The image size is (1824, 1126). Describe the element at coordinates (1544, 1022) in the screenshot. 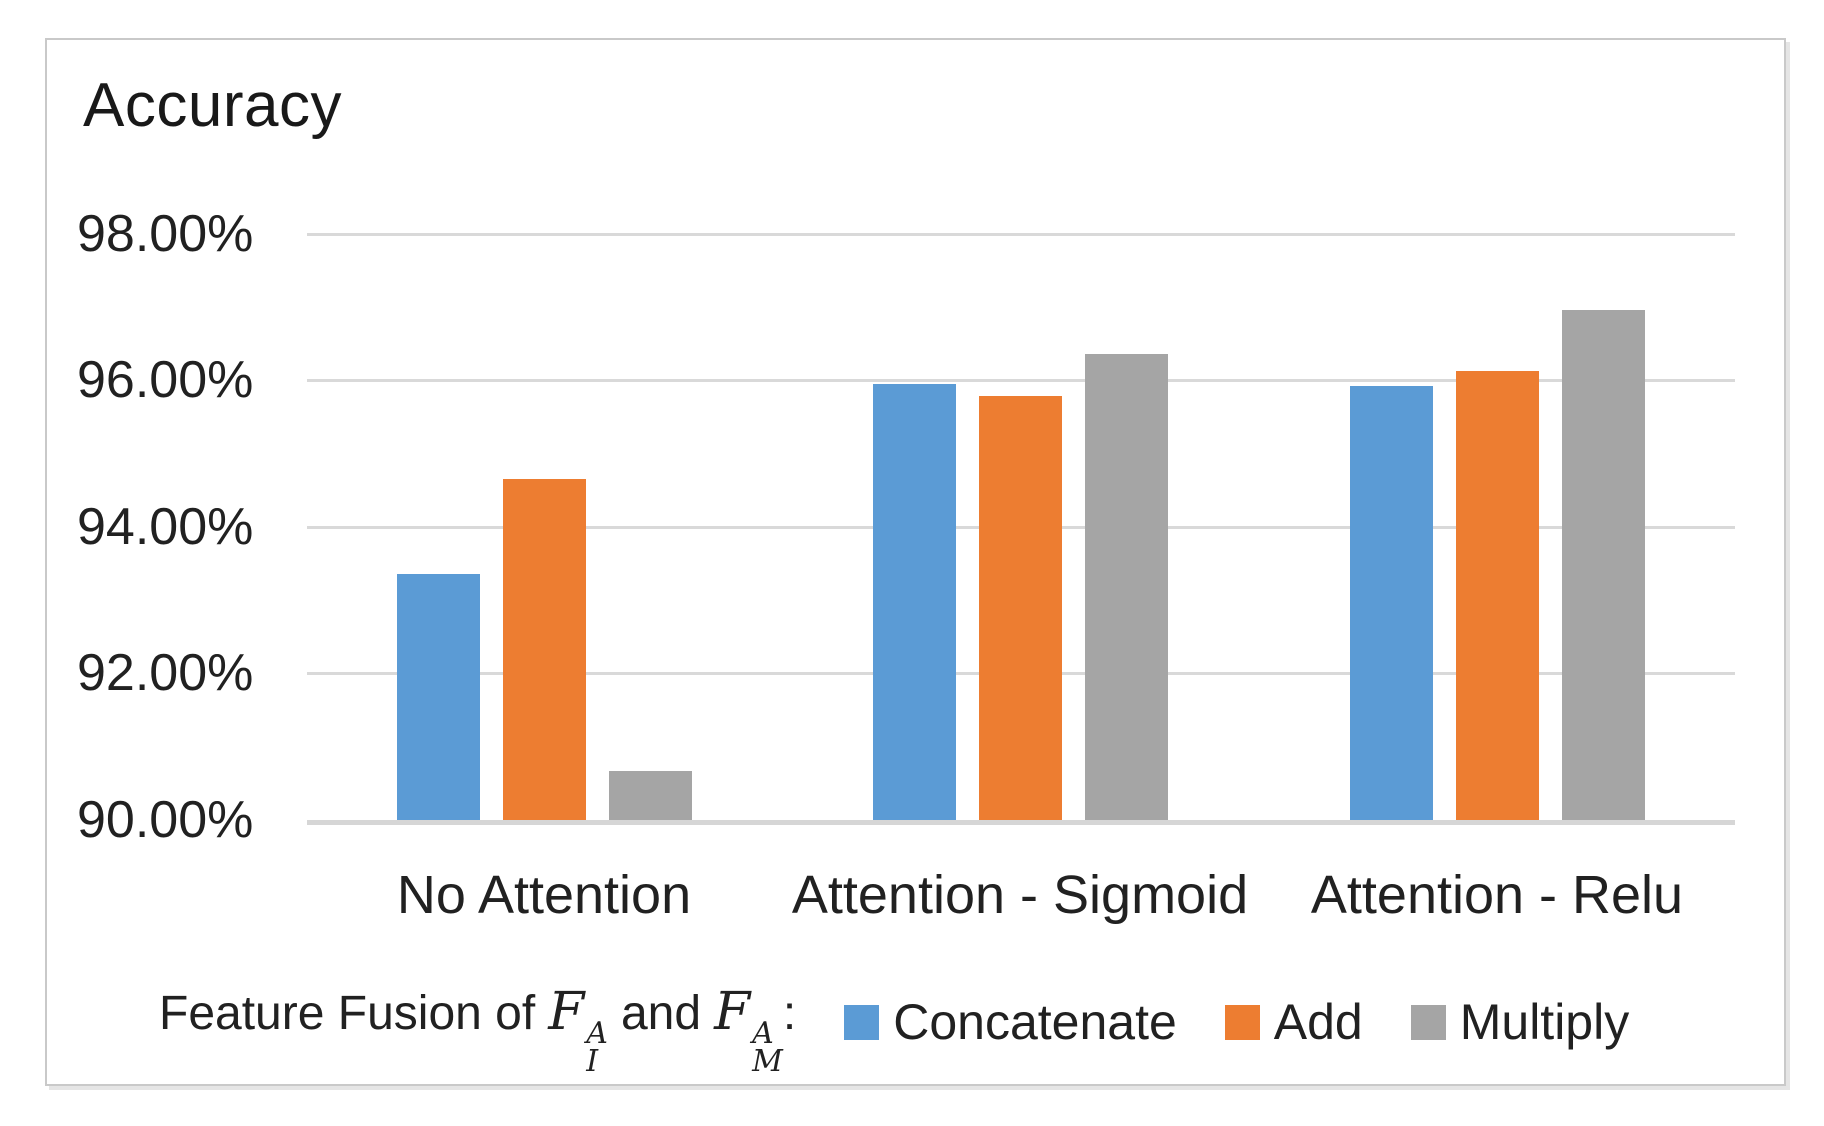

I see `legend-label-multiply: Multiply` at that location.